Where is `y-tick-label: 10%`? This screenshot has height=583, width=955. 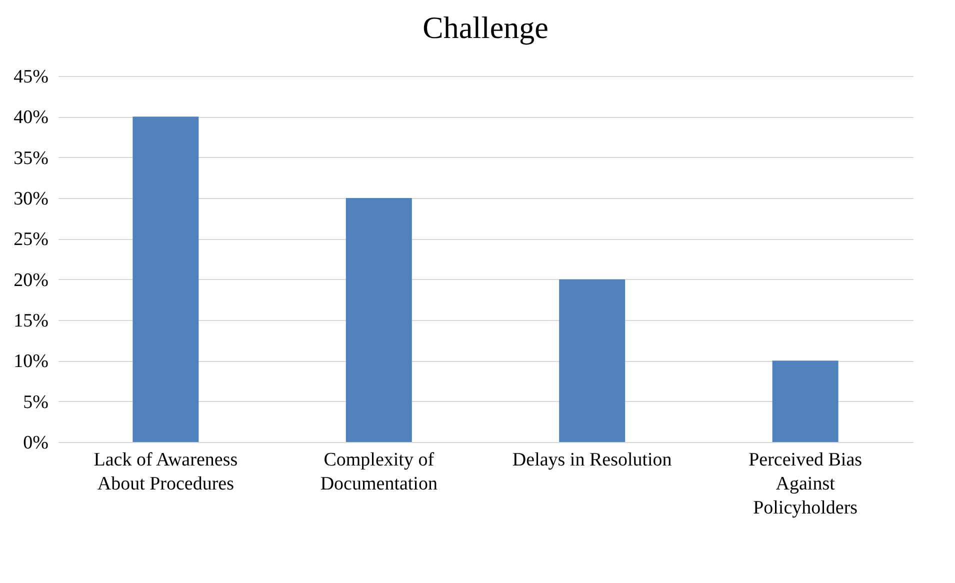
y-tick-label: 10% is located at coordinates (31, 361).